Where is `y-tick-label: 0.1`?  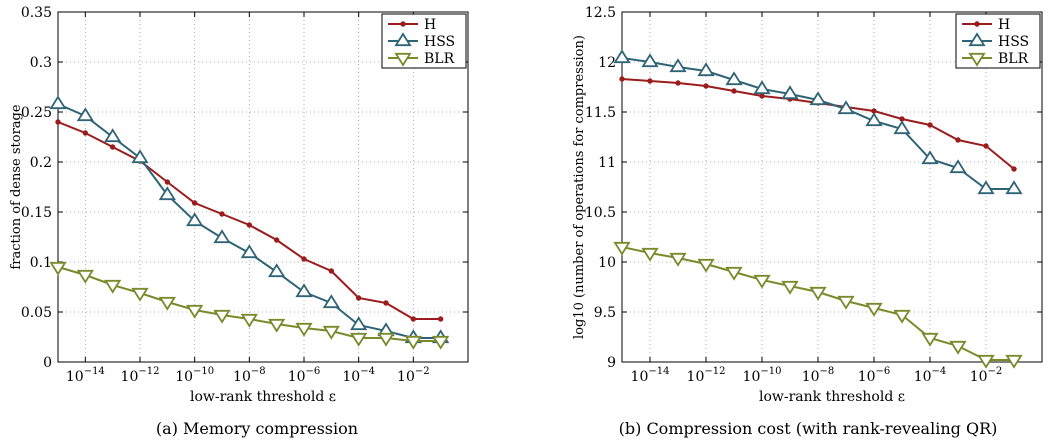 y-tick-label: 0.1 is located at coordinates (41, 263).